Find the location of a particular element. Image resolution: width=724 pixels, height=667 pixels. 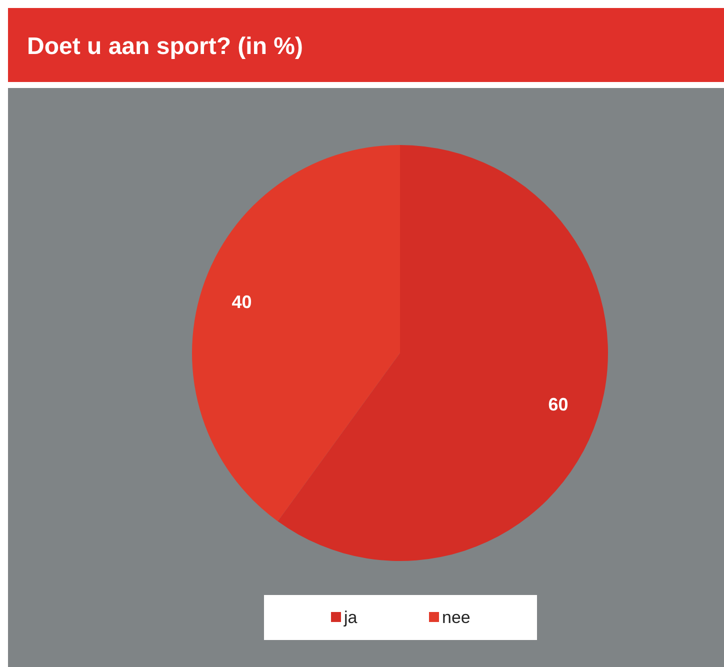

data-label: 40 is located at coordinates (242, 302).